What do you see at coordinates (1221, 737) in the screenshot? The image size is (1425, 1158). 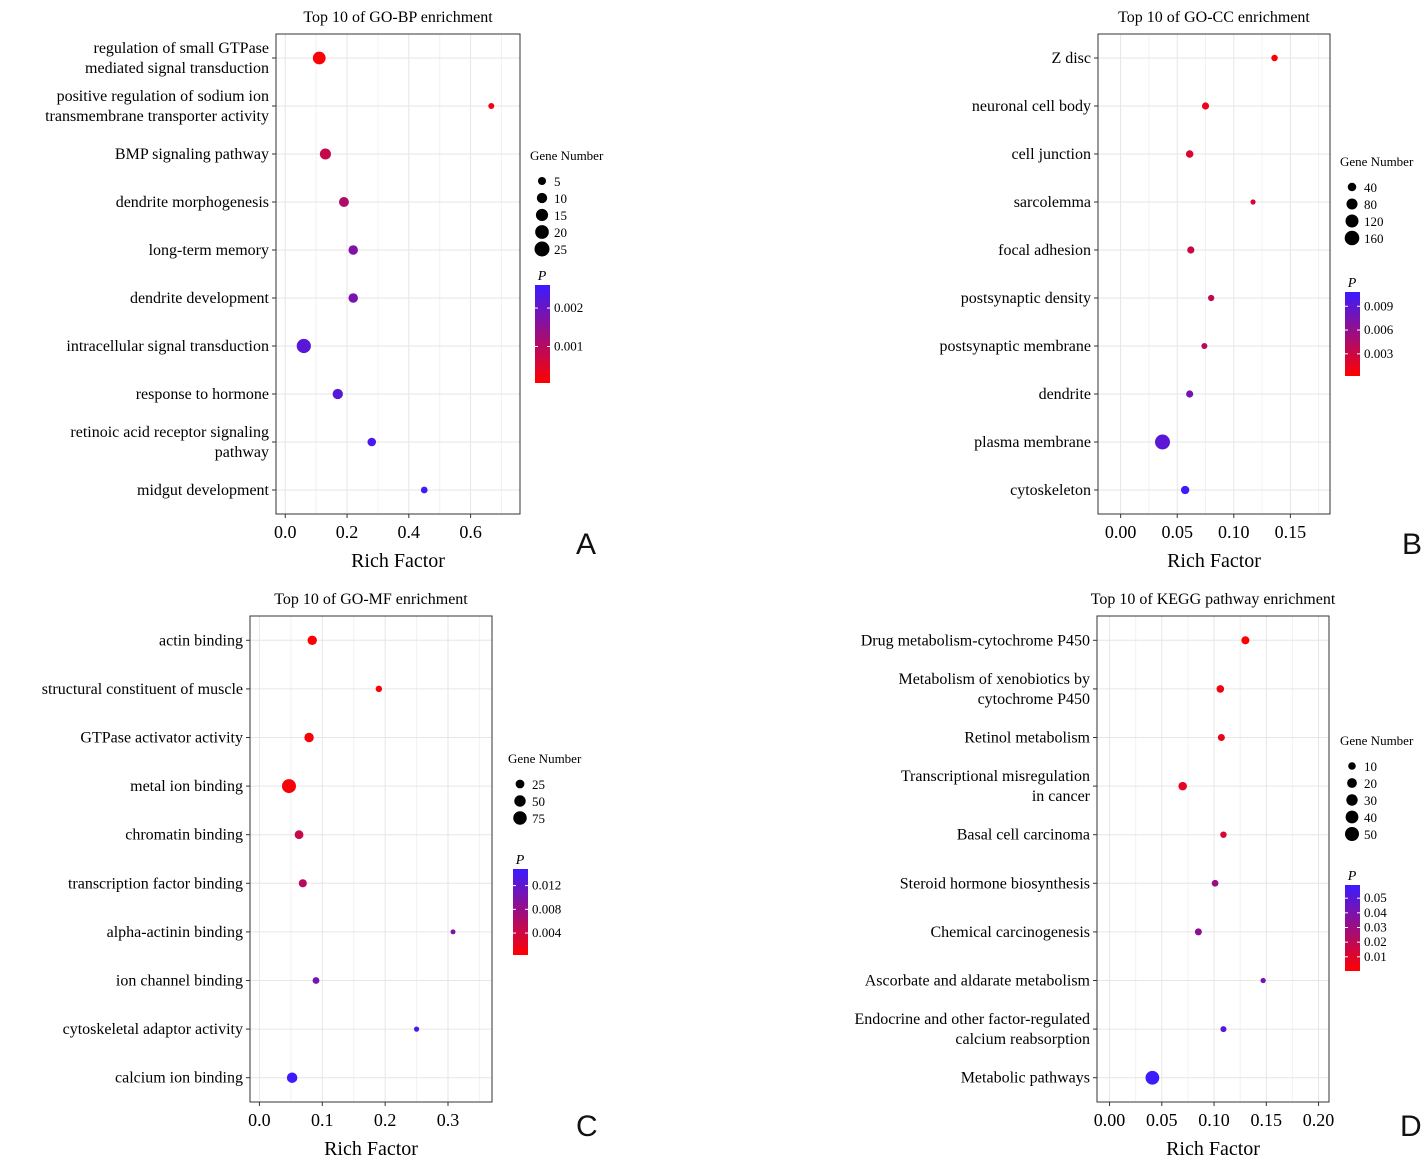 I see `point-retinol-metabolism` at bounding box center [1221, 737].